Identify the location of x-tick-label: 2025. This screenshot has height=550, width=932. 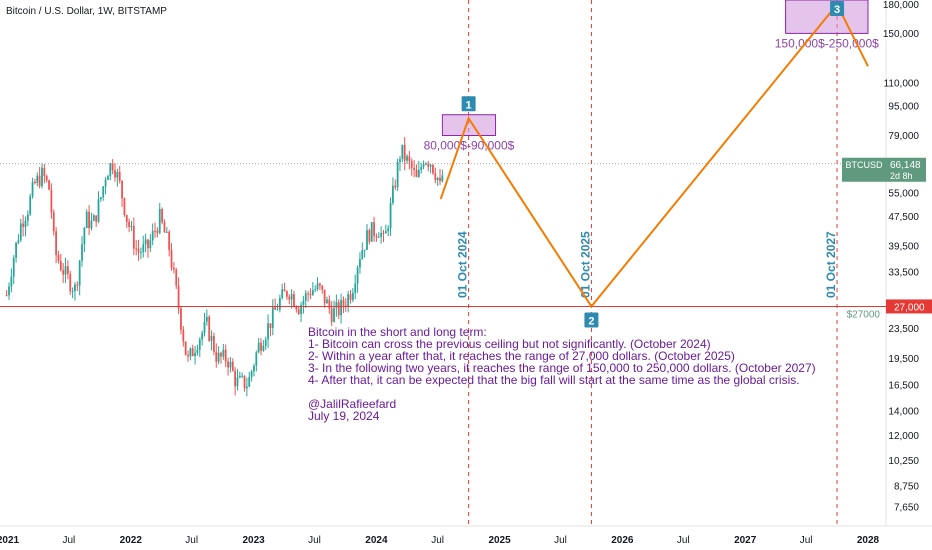
(499, 540).